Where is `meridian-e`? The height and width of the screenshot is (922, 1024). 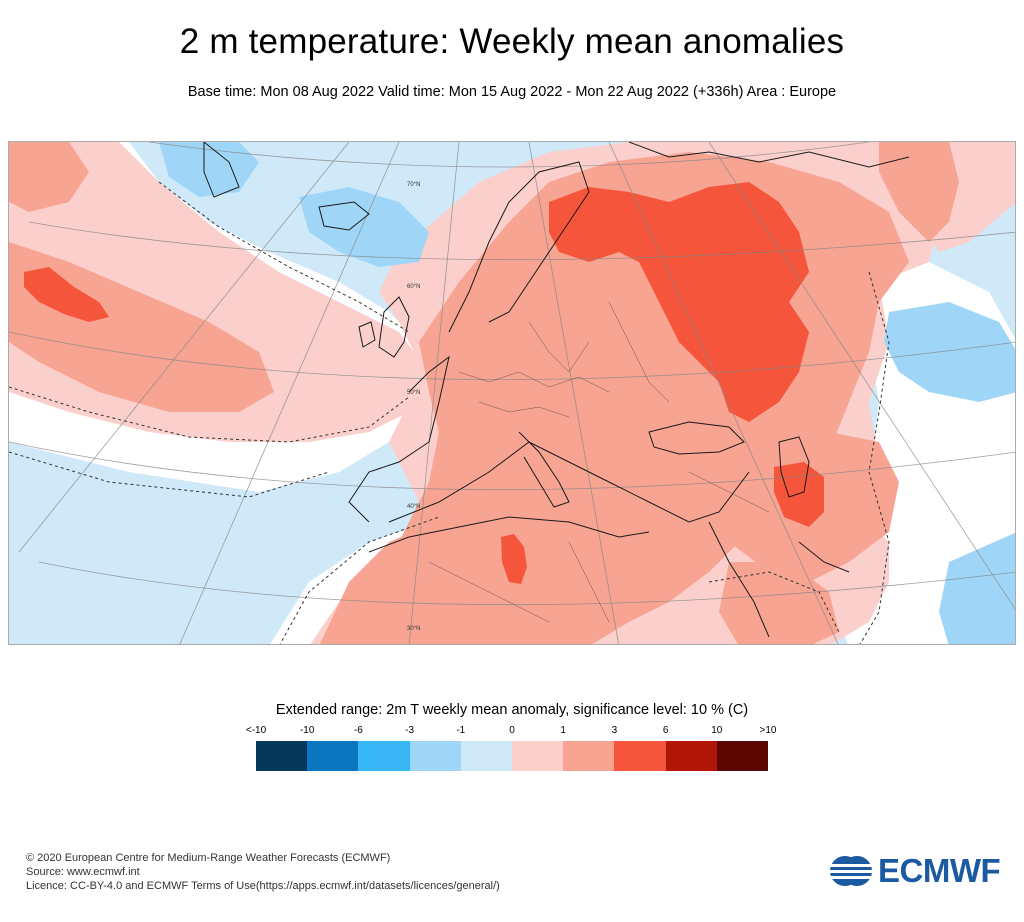
meridian-e is located at coordinates (723, 393).